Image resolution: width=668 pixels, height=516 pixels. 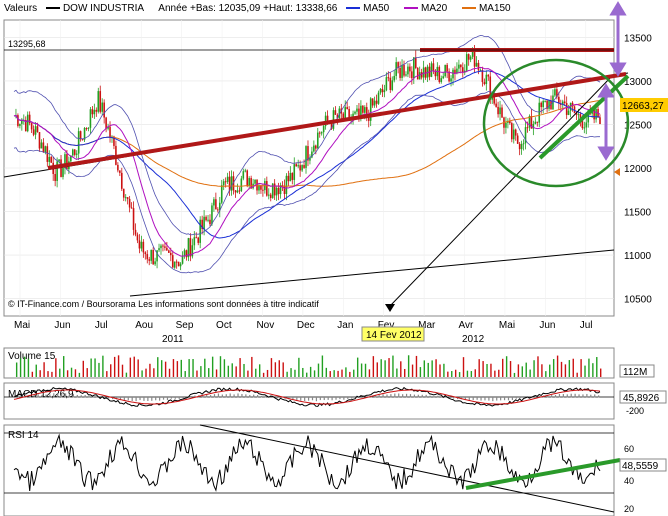 What do you see at coordinates (407, 468) in the screenshot?
I see `rsi-trendline` at bounding box center [407, 468].